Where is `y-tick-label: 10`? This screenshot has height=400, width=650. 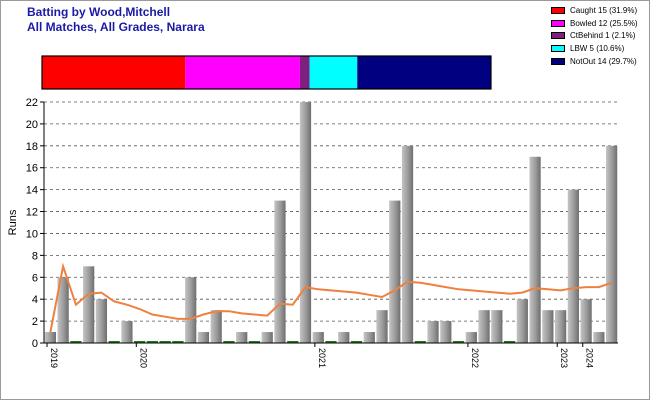
y-tick-label: 10 is located at coordinates (32, 234).